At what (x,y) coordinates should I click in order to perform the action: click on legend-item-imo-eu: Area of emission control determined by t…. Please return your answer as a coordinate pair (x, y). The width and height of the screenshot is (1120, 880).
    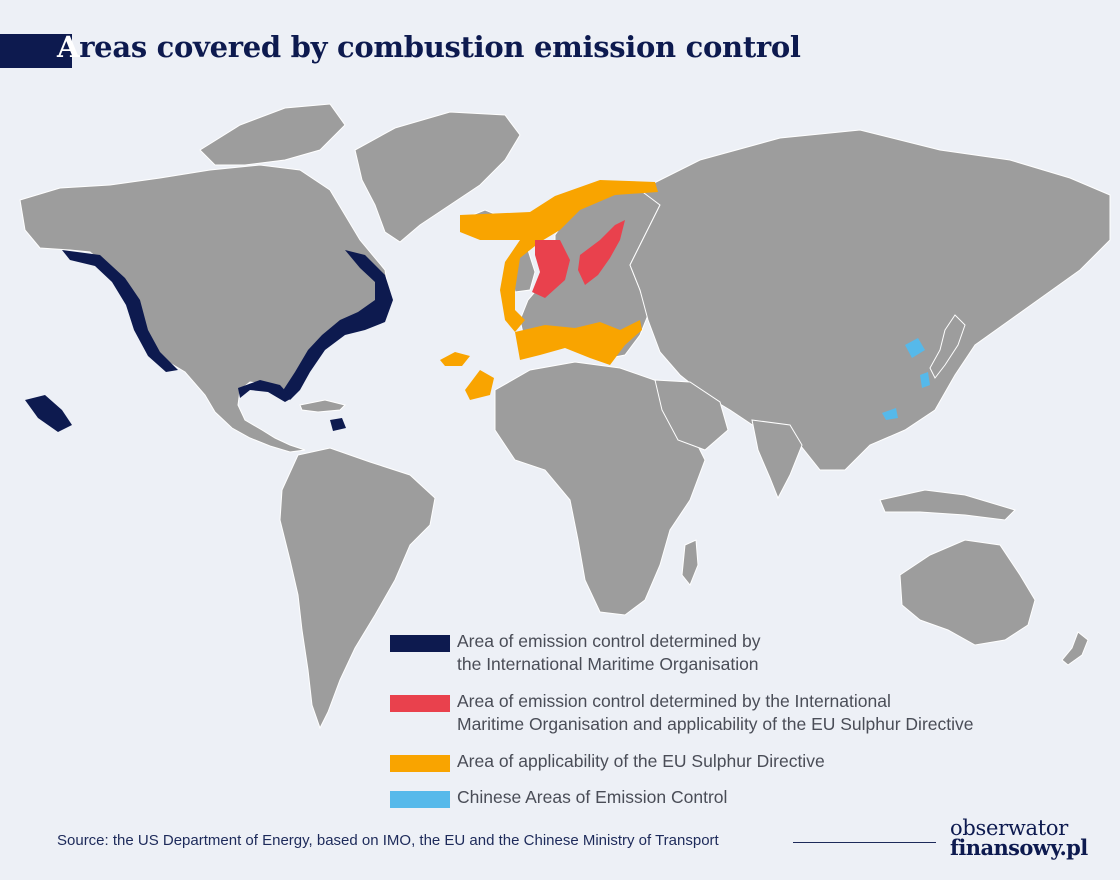
    Looking at the image, I should click on (682, 713).